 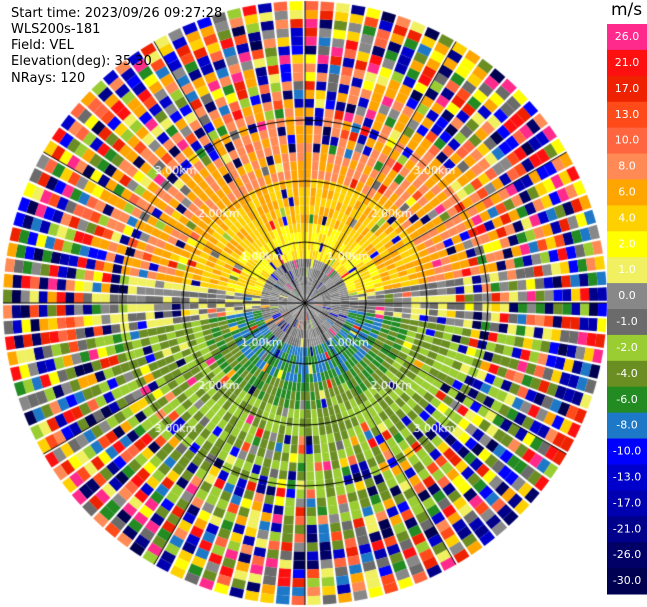 What do you see at coordinates (42, 45) in the screenshot?
I see `field-label: Field: VEL` at bounding box center [42, 45].